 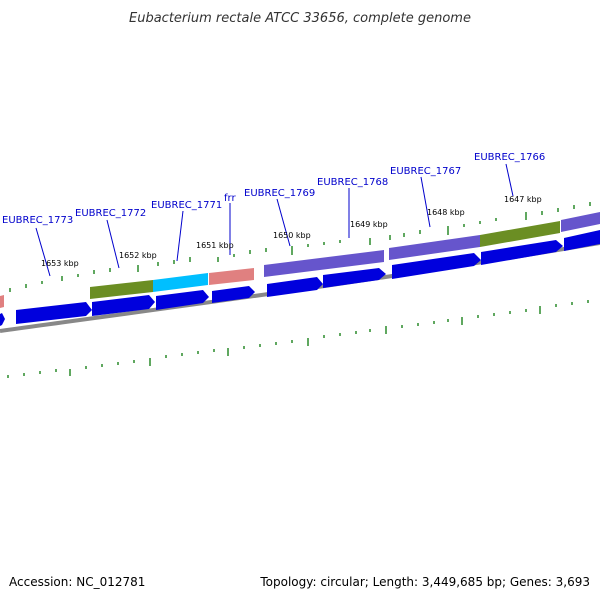 I want to click on tick-label: 1653 kbp, so click(x=60, y=263).